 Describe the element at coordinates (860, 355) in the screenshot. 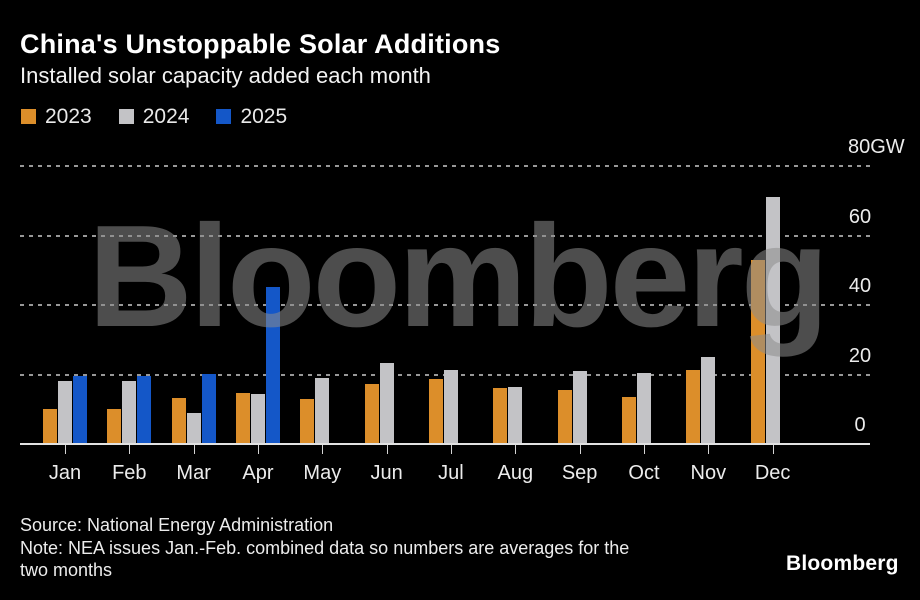

I see `y-axis-label-20: 20` at that location.